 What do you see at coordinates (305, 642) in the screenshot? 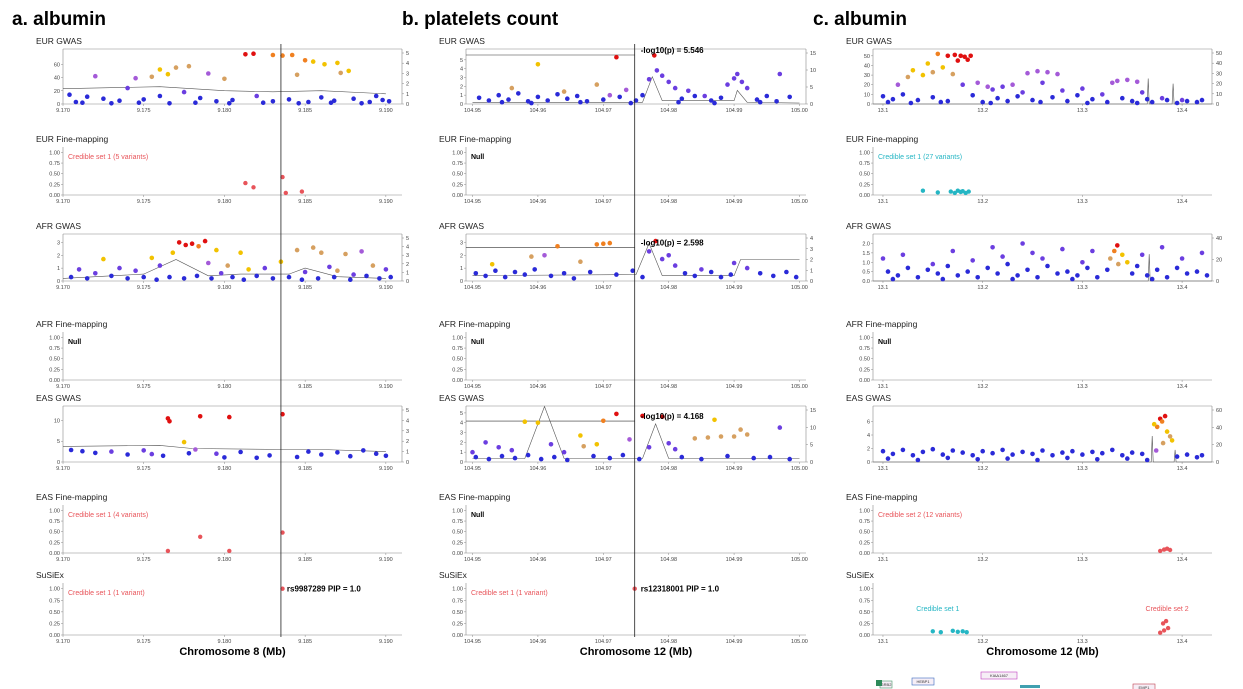
I see `x-tick-label: 9.185` at bounding box center [305, 642].